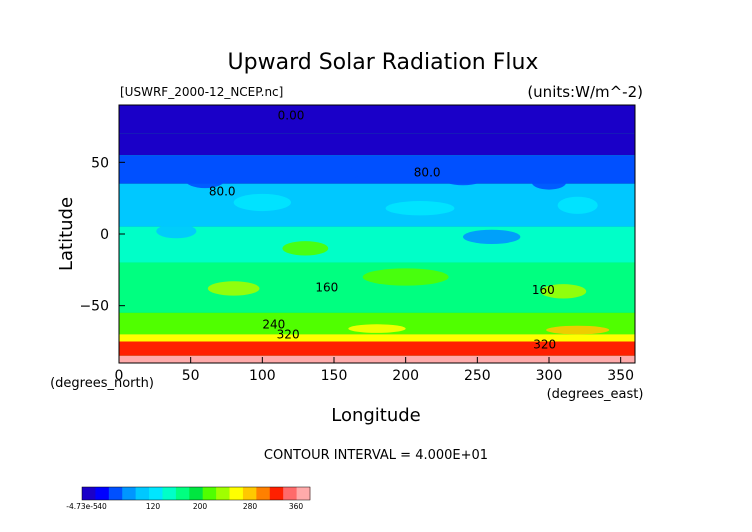  I want to click on colorbar-tick-label: 200, so click(200, 506).